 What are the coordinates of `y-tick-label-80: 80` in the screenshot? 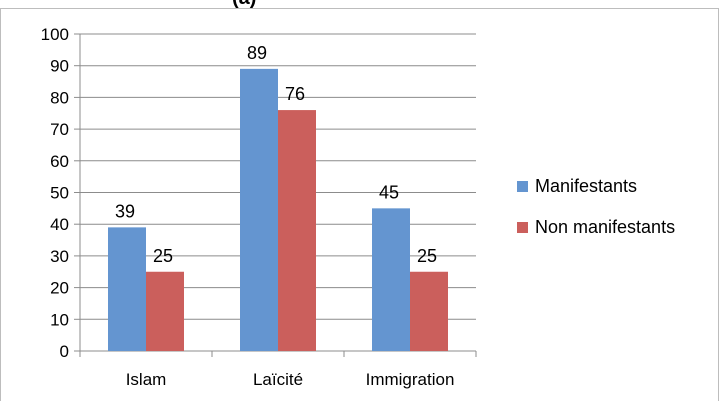 It's located at (59, 97).